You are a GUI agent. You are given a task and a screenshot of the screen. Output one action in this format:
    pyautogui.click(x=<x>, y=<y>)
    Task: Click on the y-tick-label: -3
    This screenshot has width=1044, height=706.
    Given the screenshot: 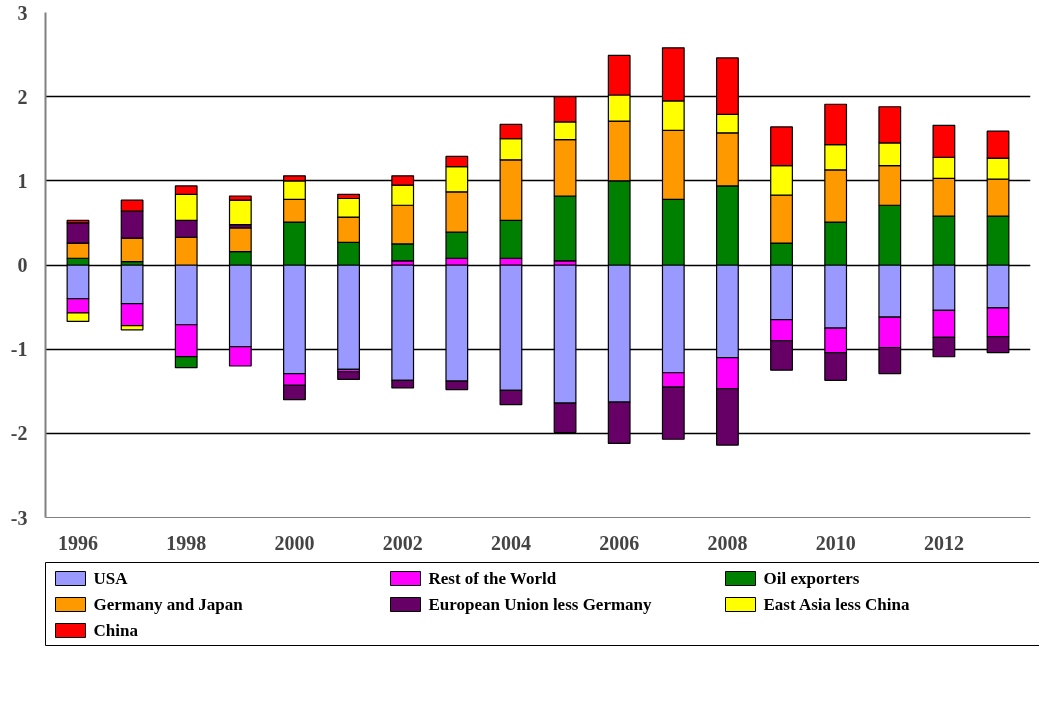 What is the action you would take?
    pyautogui.click(x=19, y=517)
    